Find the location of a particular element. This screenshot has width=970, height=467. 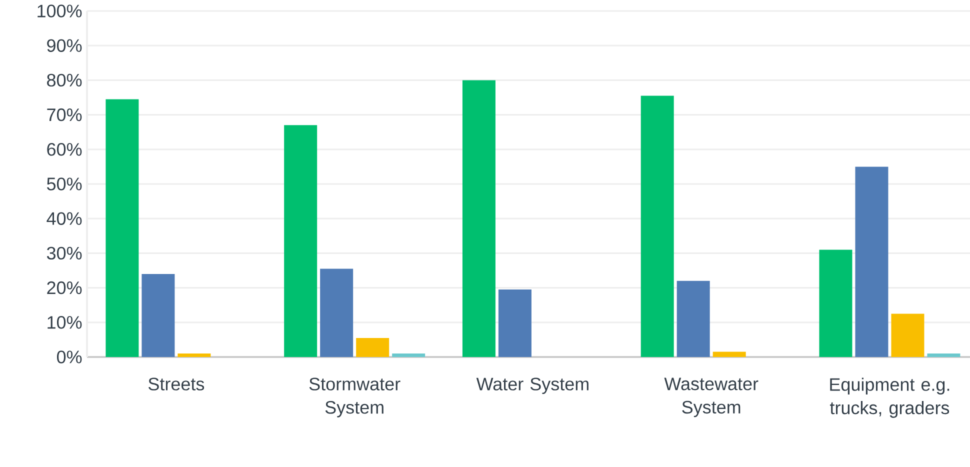

x-tick-label: Stormwater System is located at coordinates (354, 398).